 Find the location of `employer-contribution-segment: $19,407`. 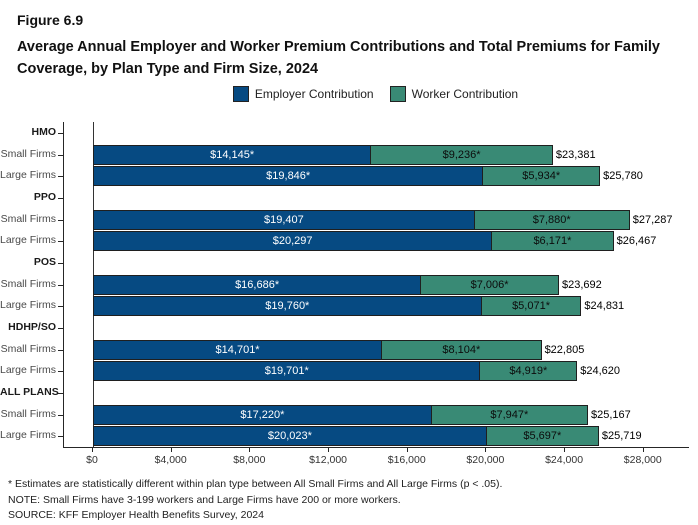

employer-contribution-segment: $19,407 is located at coordinates (284, 219).